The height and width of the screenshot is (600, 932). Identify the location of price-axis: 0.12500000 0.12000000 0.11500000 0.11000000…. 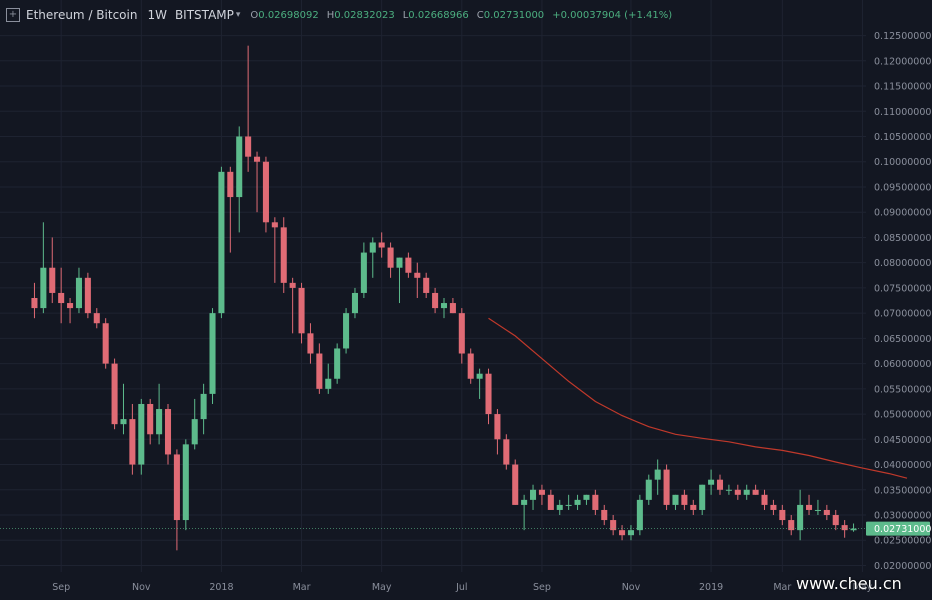
(902, 301).